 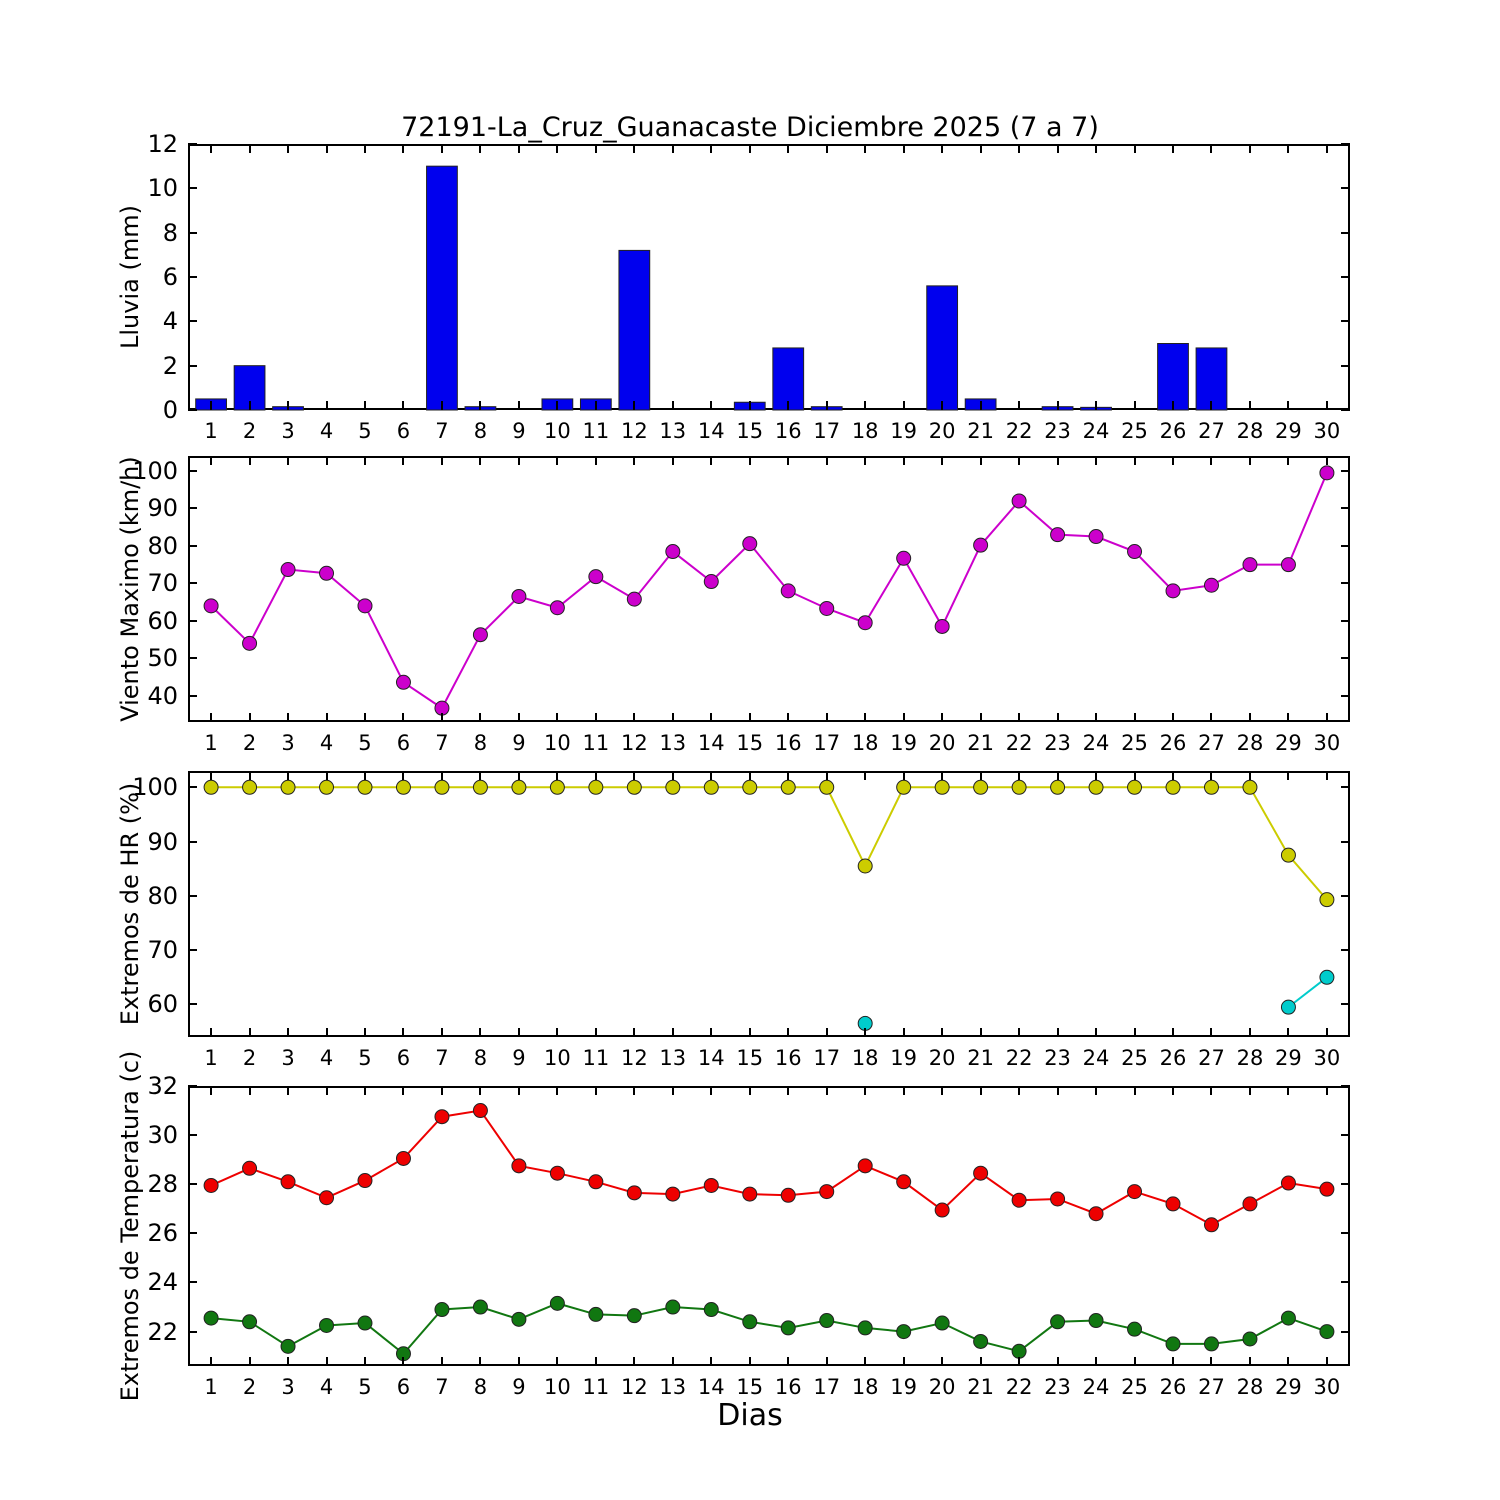 I want to click on y-tick-label: 6, so click(x=170, y=277).